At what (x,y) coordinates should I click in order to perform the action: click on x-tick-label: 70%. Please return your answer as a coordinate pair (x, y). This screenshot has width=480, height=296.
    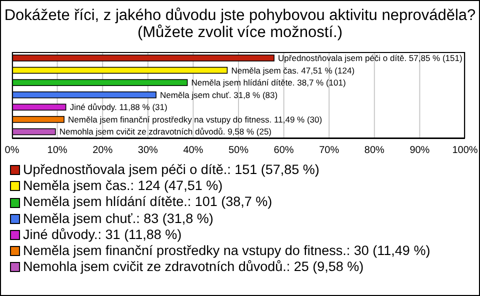
    Looking at the image, I should click on (329, 150).